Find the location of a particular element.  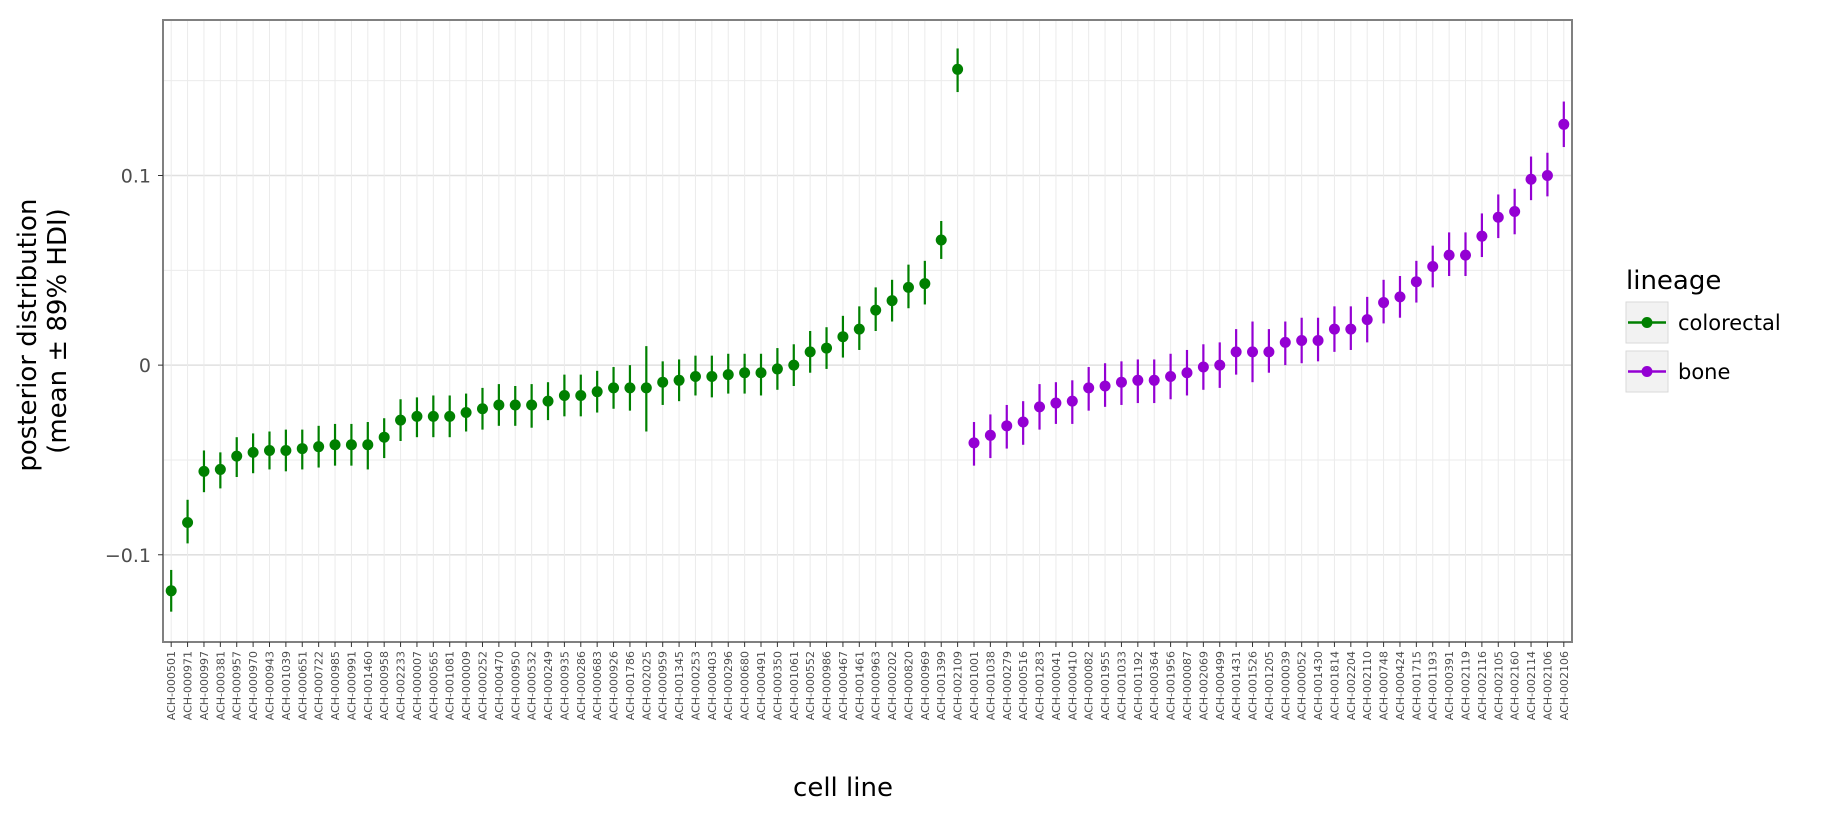

x-tick-label: ACH-000039 is located at coordinates (1285, 685).